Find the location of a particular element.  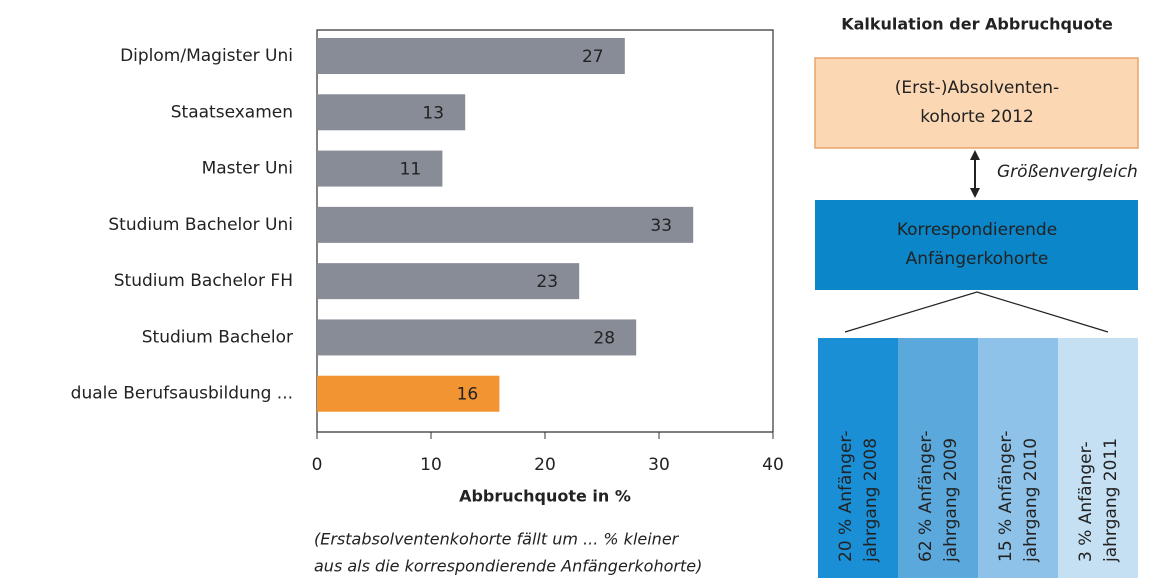

connector is located at coordinates (976, 312).